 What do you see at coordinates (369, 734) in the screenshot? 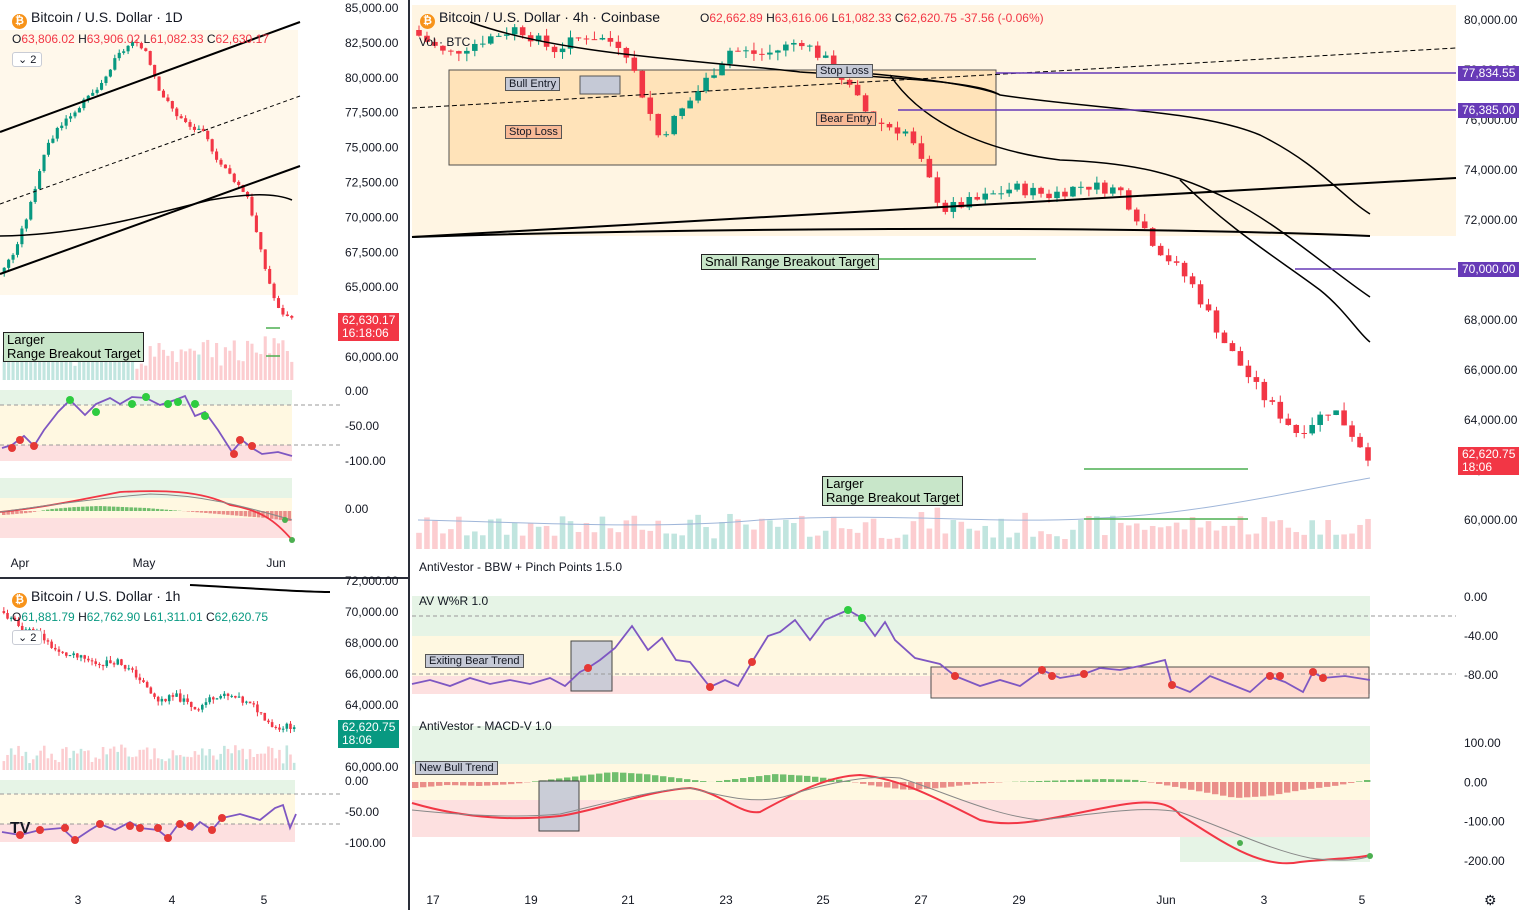
I see `hourly-last-price-badge: 62,620.75 18:06` at bounding box center [369, 734].